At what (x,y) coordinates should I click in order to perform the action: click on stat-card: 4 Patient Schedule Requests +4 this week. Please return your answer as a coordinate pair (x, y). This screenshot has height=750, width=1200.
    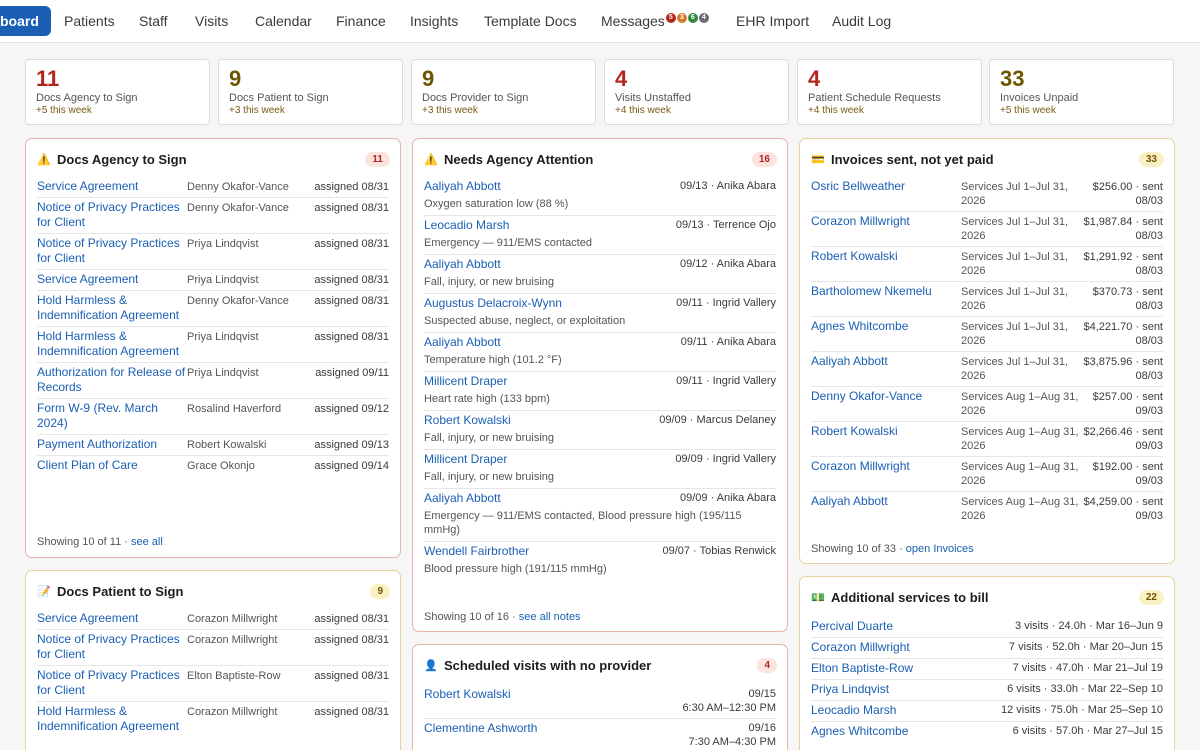
    Looking at the image, I should click on (889, 92).